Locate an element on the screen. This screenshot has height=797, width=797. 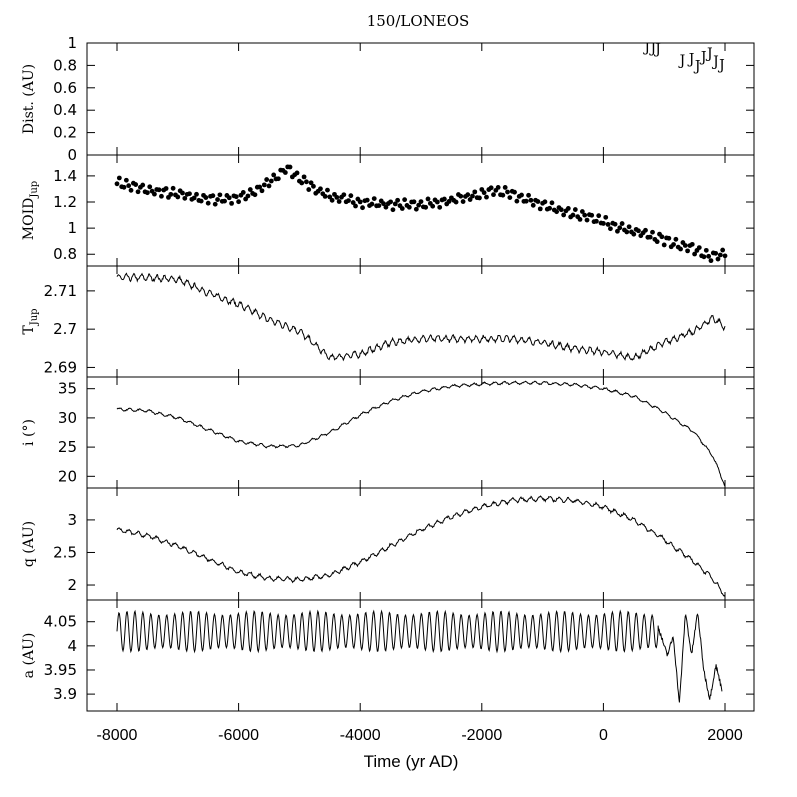
y-tick-label: 1.4 is located at coordinates (65, 176).